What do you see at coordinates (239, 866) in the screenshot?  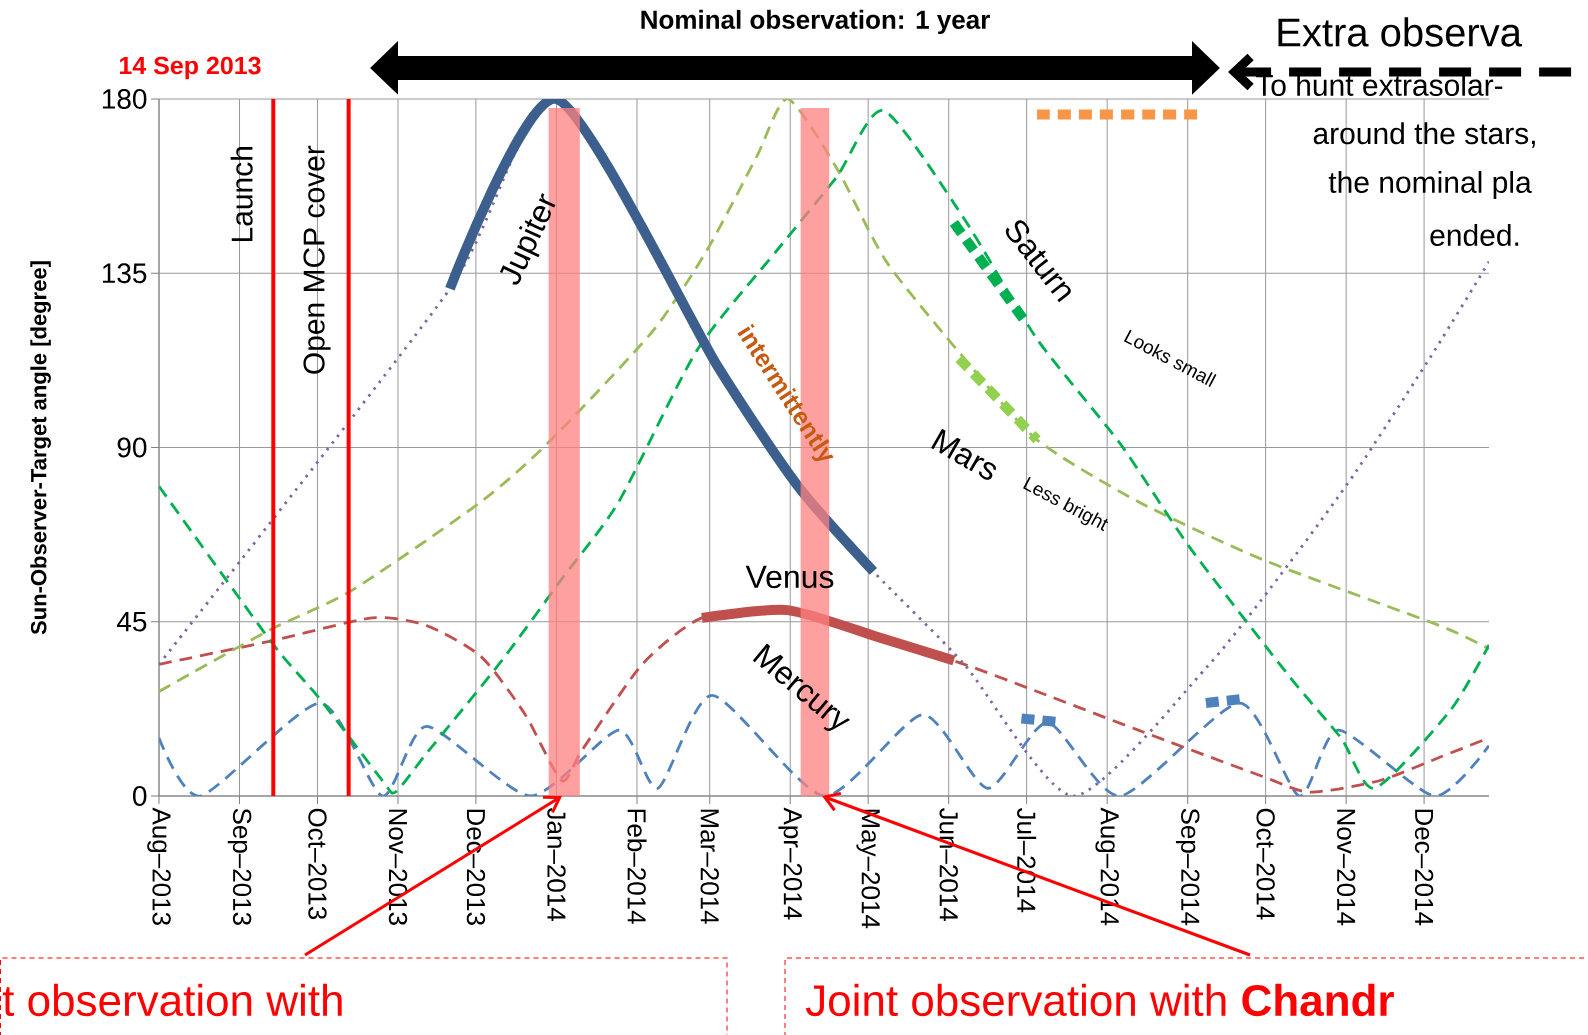 I see `x-tick-label: Sep–2013` at bounding box center [239, 866].